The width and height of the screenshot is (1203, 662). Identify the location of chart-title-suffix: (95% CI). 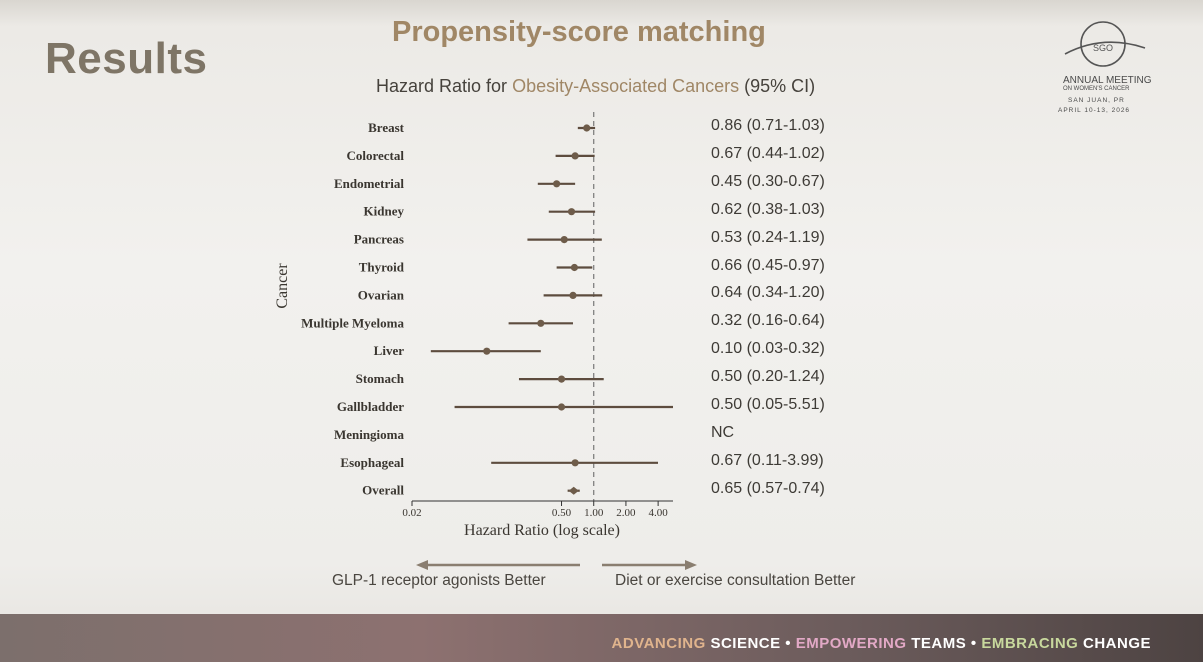
(777, 86).